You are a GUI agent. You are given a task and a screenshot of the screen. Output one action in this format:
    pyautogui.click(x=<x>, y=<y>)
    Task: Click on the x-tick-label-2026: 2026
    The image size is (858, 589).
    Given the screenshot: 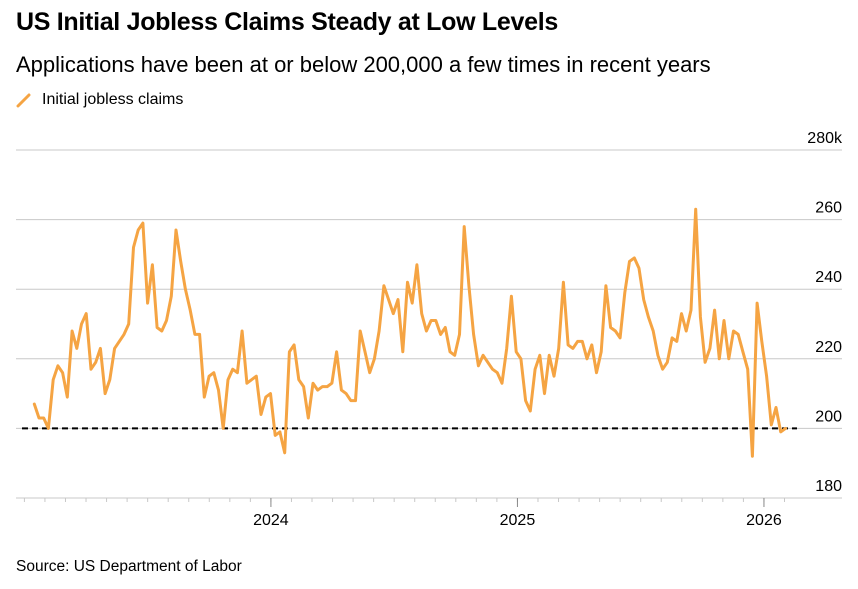 What is the action you would take?
    pyautogui.click(x=764, y=520)
    